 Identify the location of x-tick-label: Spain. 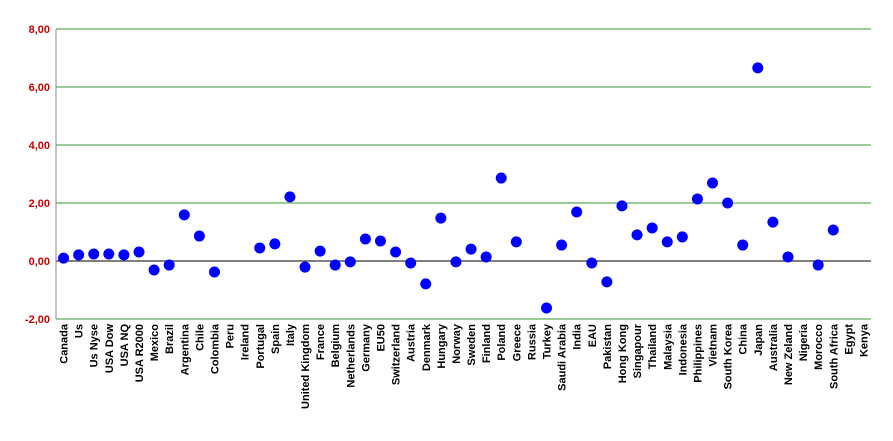
(276, 339).